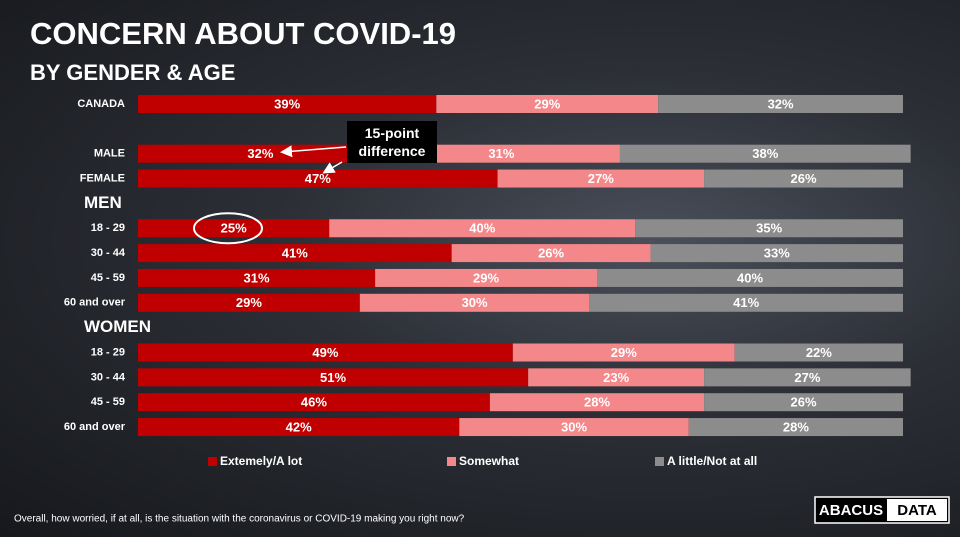 This screenshot has height=537, width=960. I want to click on value-label: 33%, so click(777, 253).